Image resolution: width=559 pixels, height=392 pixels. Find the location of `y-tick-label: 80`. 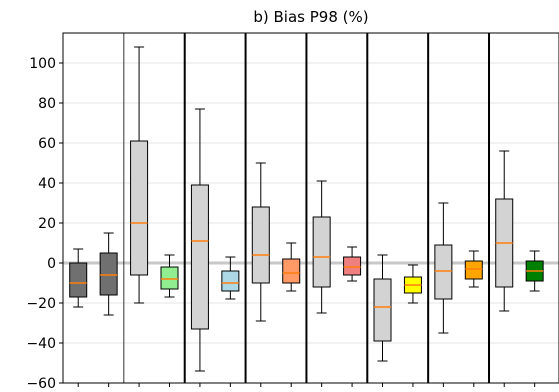

y-tick-label: 80 is located at coordinates (47, 104).